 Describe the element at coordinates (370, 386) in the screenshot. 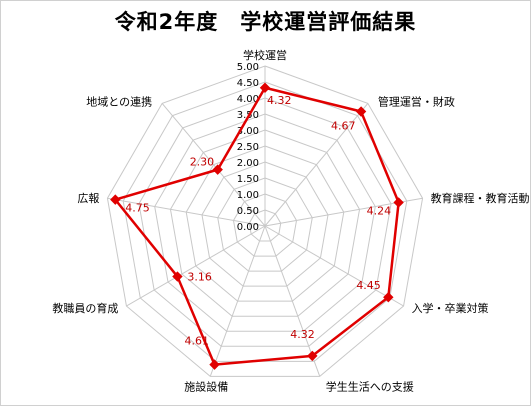

I see `category-label: 学生生活への支援` at that location.